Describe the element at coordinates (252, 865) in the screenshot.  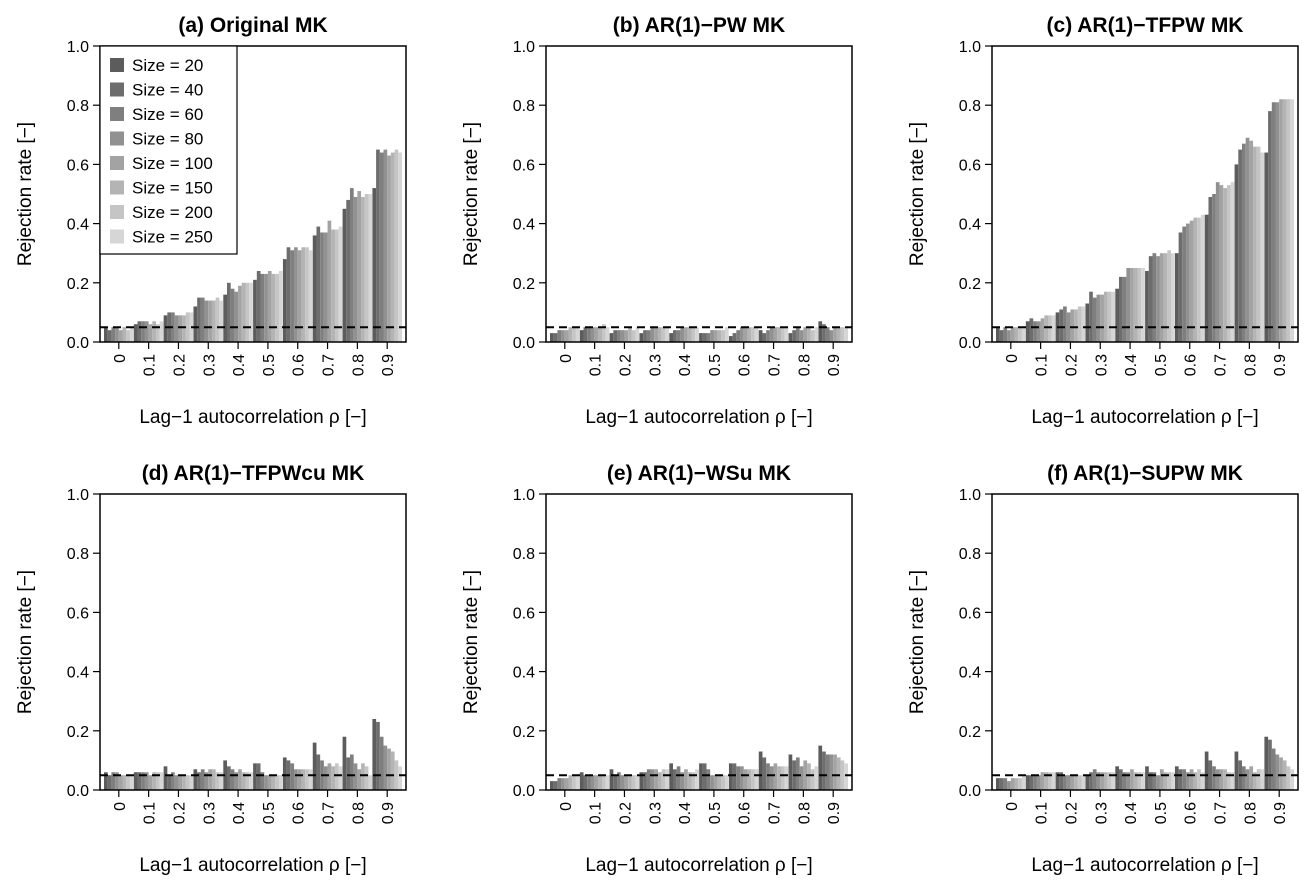
I see `x-axis-label: Lag−1 autocorrelation ρ [−]` at that location.